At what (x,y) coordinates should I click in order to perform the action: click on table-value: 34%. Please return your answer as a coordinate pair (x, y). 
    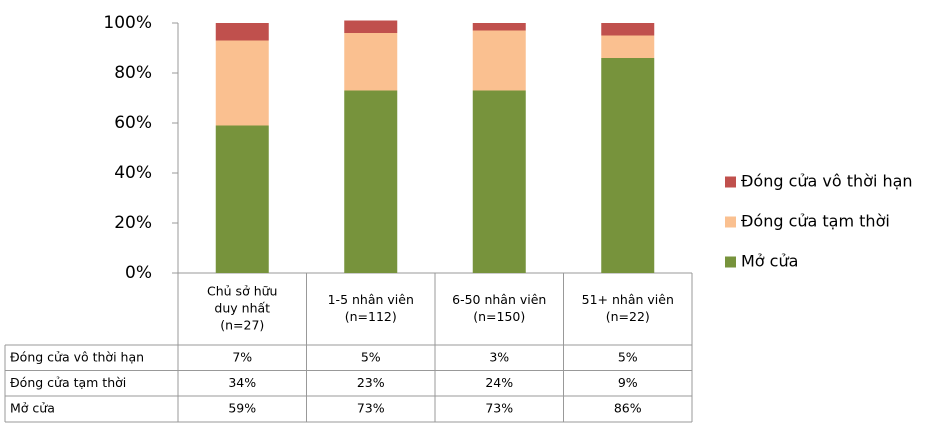
    Looking at the image, I should click on (242, 382).